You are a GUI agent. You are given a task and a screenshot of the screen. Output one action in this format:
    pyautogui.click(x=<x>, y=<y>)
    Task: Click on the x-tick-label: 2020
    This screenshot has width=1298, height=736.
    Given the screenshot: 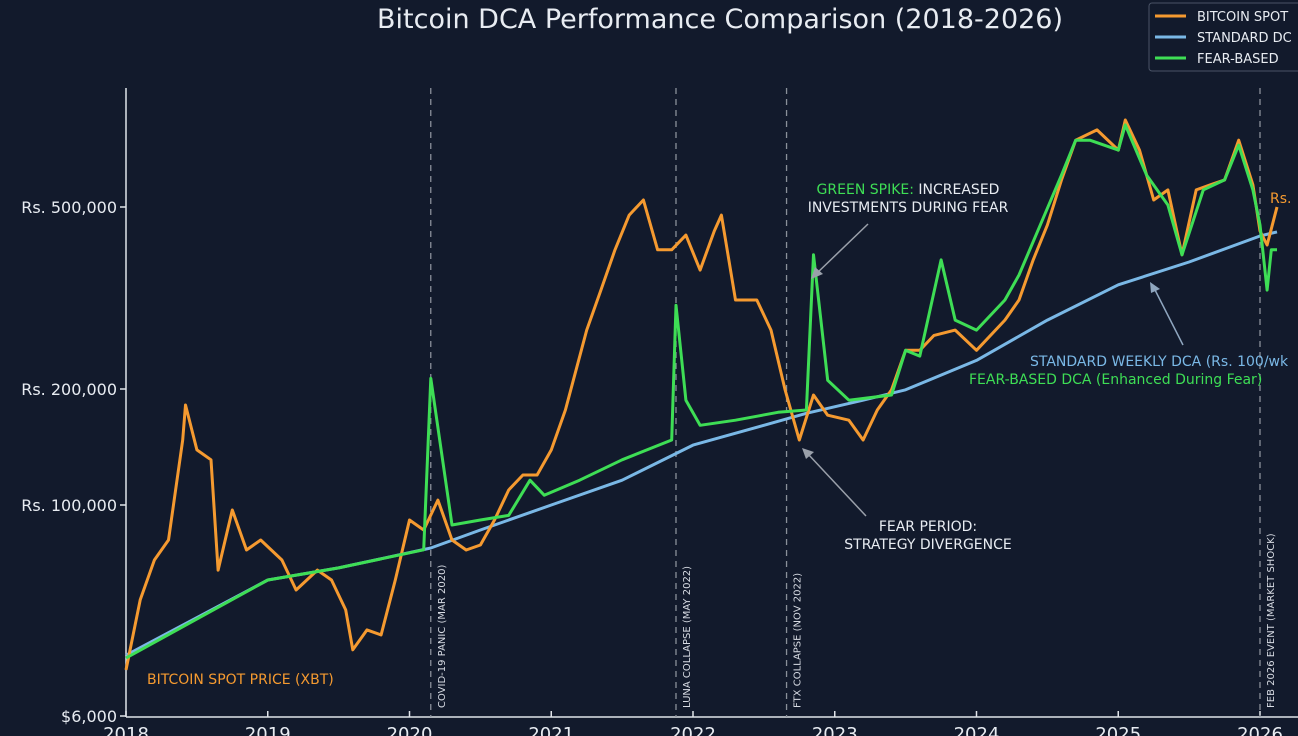 What is the action you would take?
    pyautogui.click(x=410, y=730)
    